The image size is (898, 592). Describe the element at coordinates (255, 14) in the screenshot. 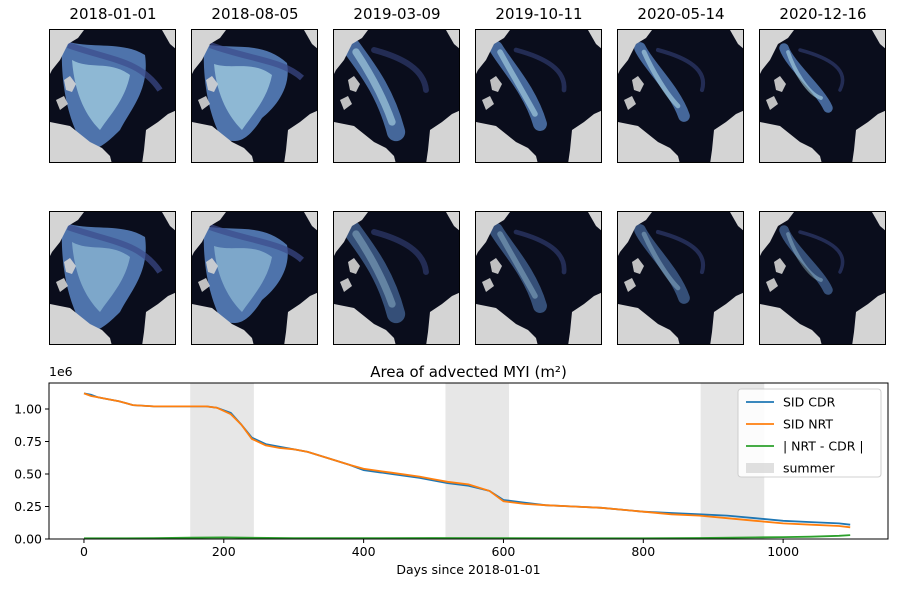

I see `panel-date-title: 2018-08-05` at that location.